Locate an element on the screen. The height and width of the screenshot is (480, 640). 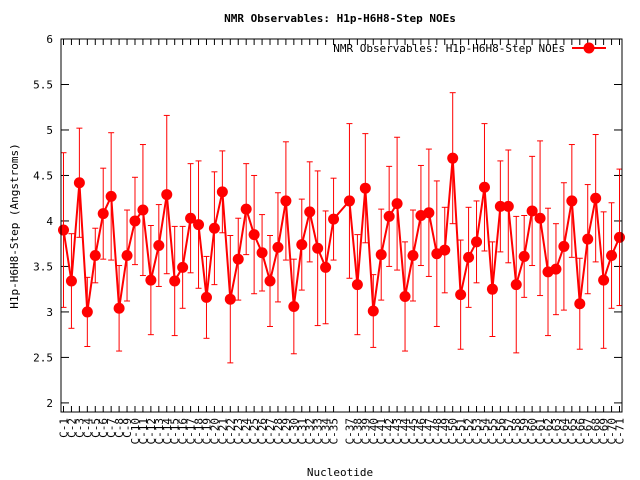
y-tick-label: 6 is located at coordinates (49, 39).